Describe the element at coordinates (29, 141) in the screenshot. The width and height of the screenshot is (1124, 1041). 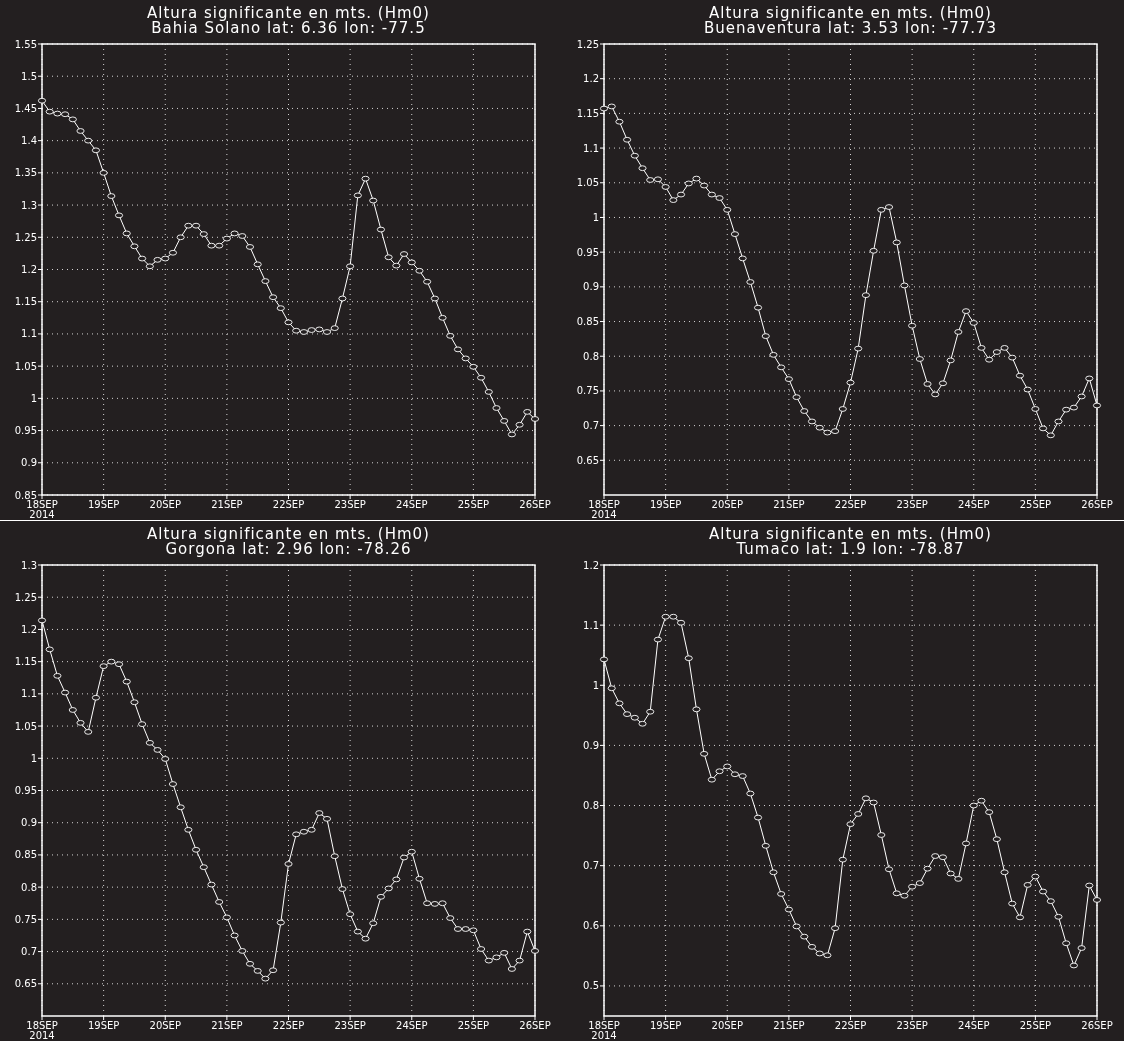
I see `y-tick-label: 1.4` at that location.